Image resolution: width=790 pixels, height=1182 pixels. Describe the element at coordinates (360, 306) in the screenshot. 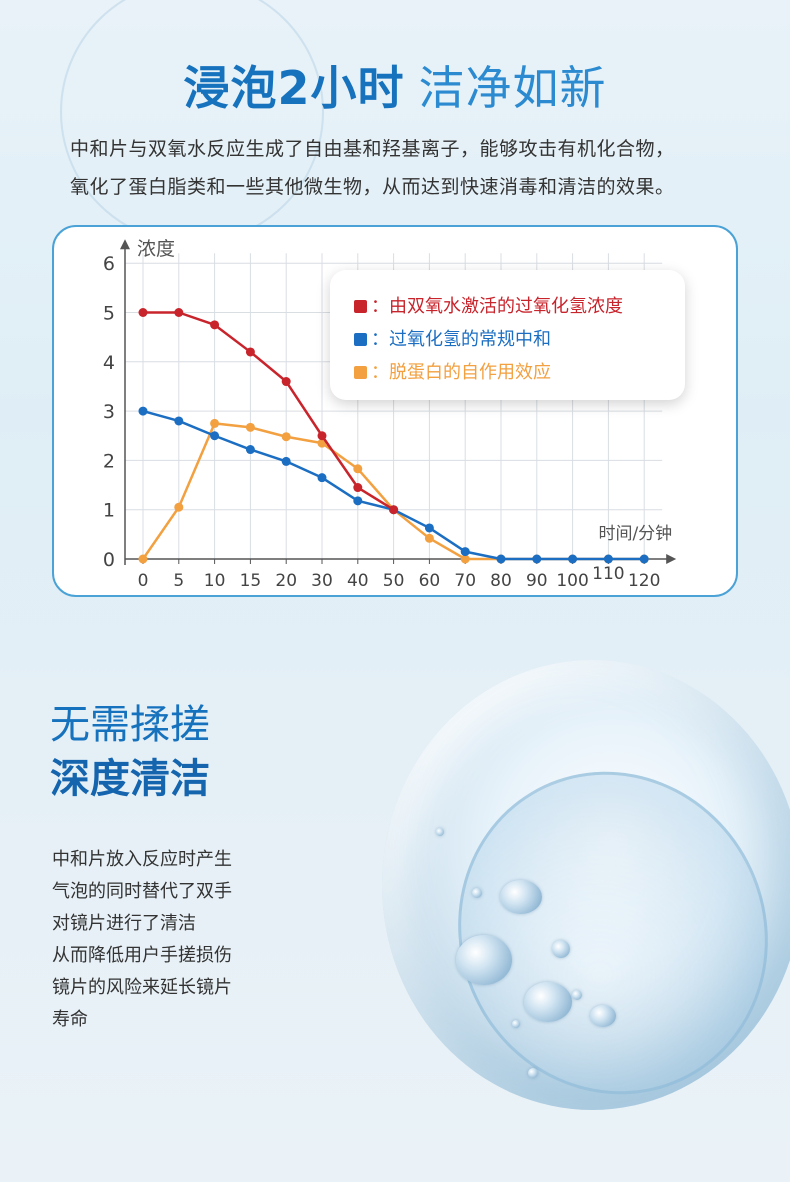

I see `legend-swatch-red` at that location.